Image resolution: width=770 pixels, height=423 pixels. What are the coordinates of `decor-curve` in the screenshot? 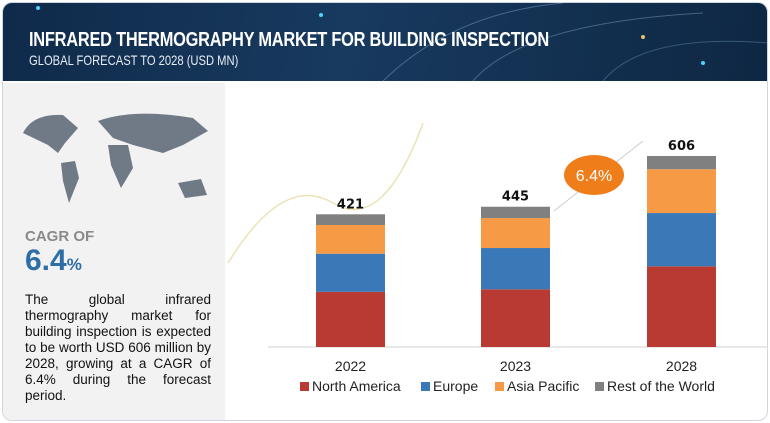 It's located at (325, 193).